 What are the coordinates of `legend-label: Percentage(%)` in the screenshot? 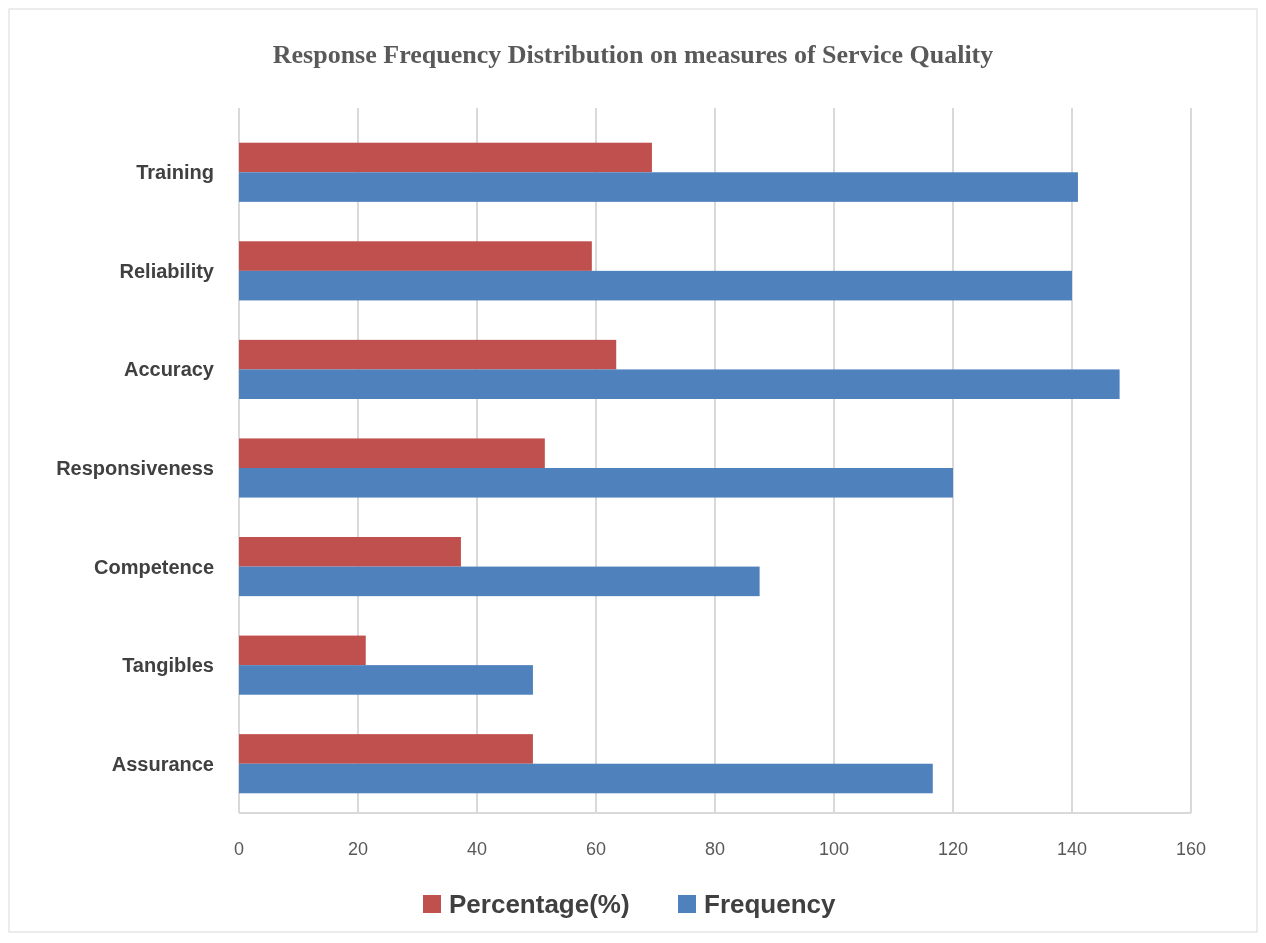 It's located at (539, 904).